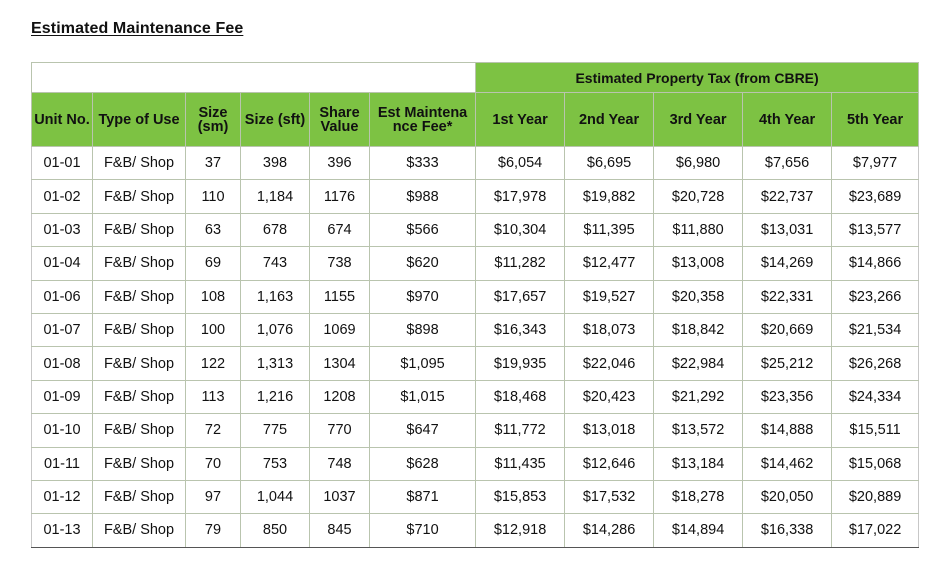 The image size is (949, 570). Describe the element at coordinates (698, 497) in the screenshot. I see `cell-3rd-year: $18,278` at that location.